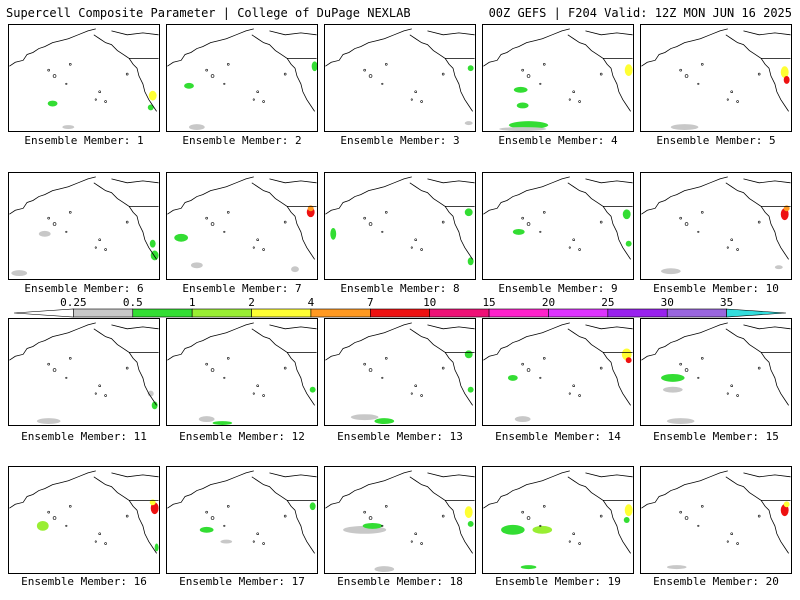  I want to click on ensemble-member-label: Ensemble Member: 6, so click(84, 288).